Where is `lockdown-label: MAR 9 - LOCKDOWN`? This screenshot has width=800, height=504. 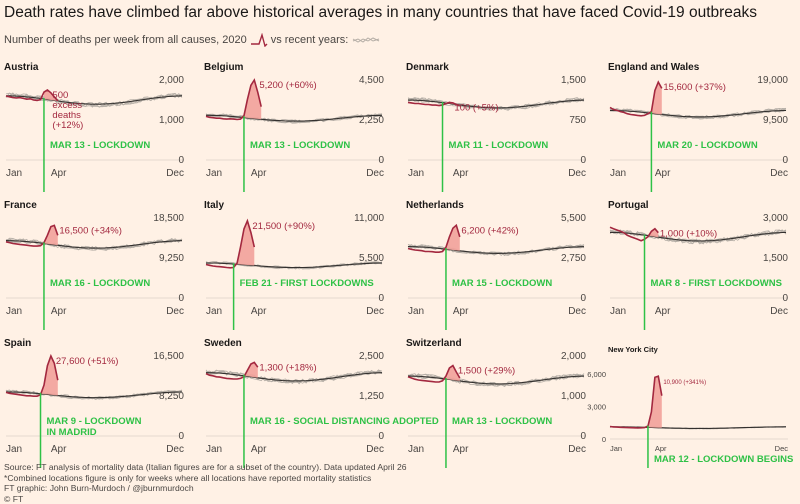 lockdown-label: MAR 9 - LOCKDOWN is located at coordinates (94, 421).